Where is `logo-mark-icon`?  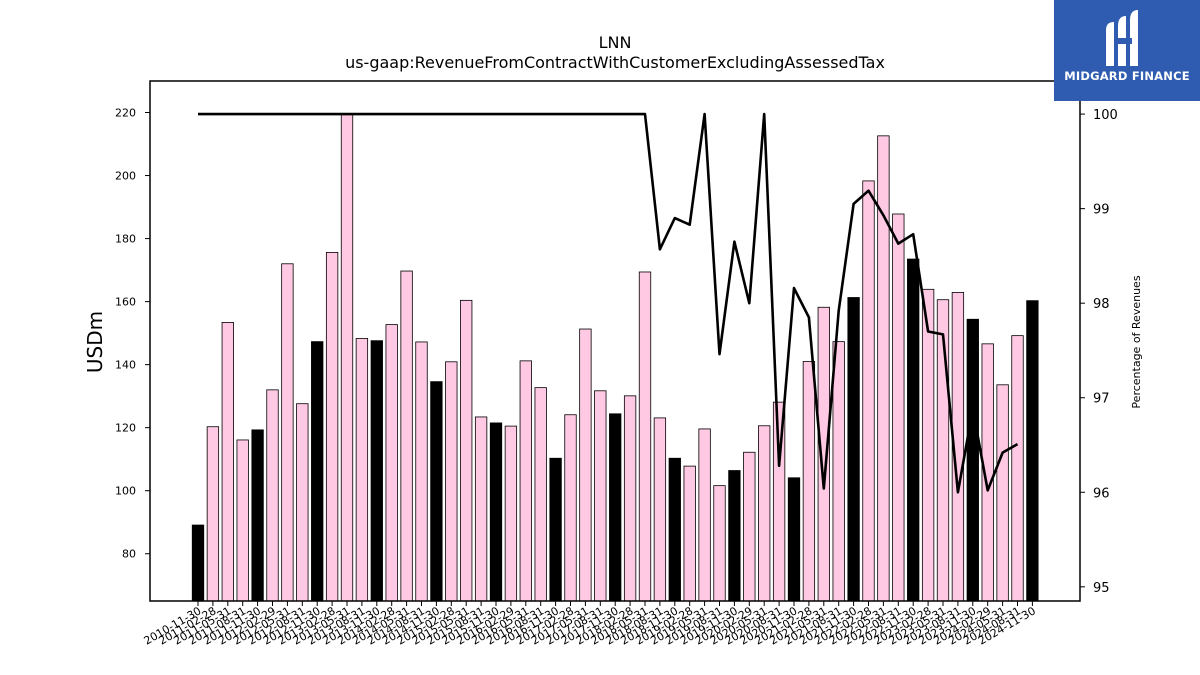
logo-mark-icon is located at coordinates (1122, 38).